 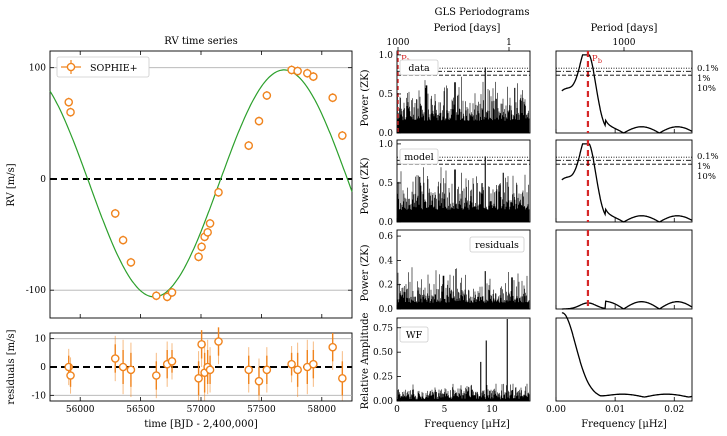 What do you see at coordinates (704, 167) in the screenshot?
I see `fap-label-1-model: 1%` at bounding box center [704, 167].